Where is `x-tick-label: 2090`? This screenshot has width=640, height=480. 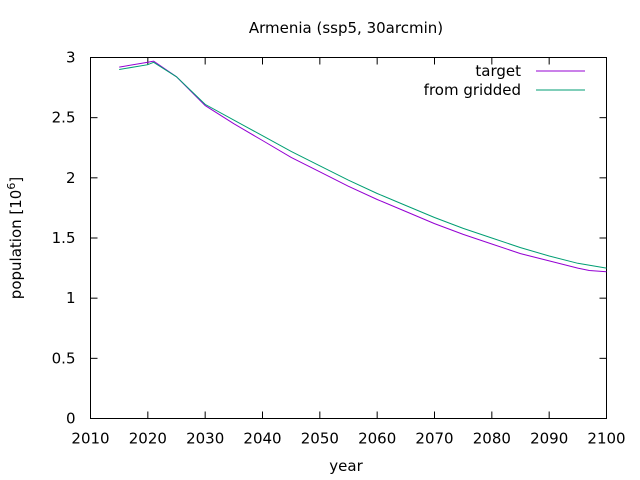
x-tick-label: 2090 is located at coordinates (549, 439).